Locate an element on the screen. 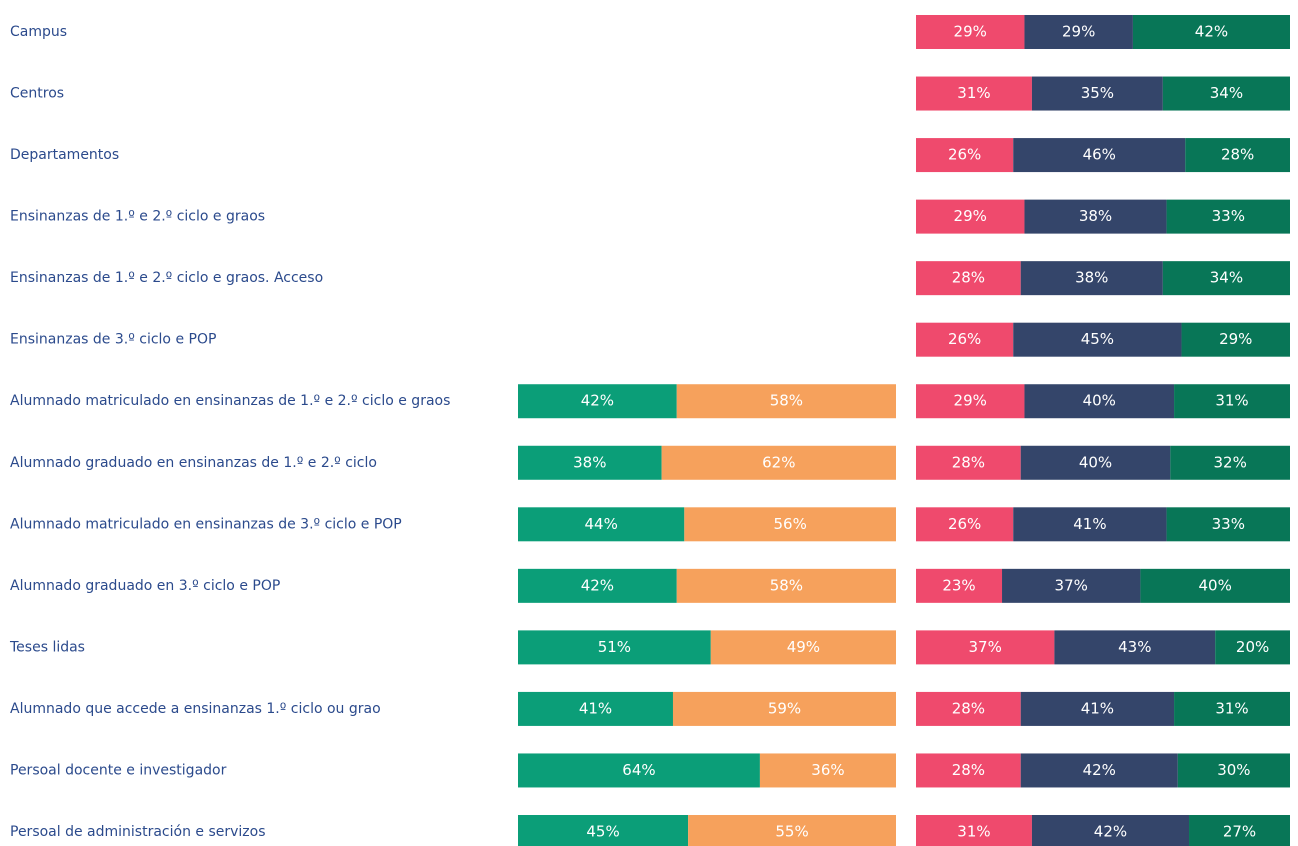 This screenshot has height=846, width=1298. value-label: 59% is located at coordinates (784, 708).